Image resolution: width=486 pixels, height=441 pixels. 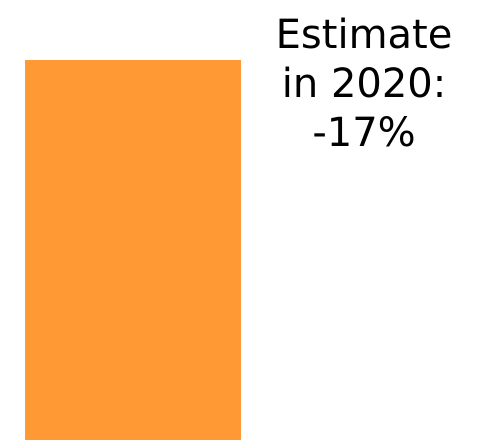 I want to click on annotation-line-1: Estimate, so click(x=364, y=35).